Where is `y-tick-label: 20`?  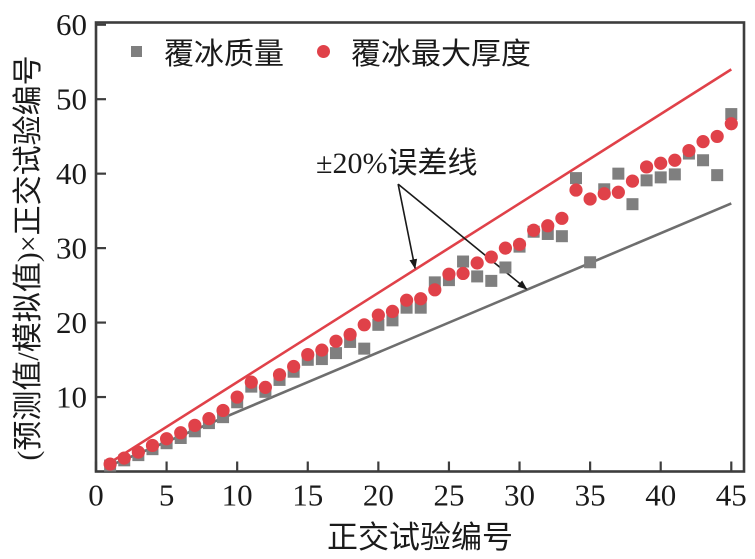
y-tick-label: 20 is located at coordinates (71, 322).